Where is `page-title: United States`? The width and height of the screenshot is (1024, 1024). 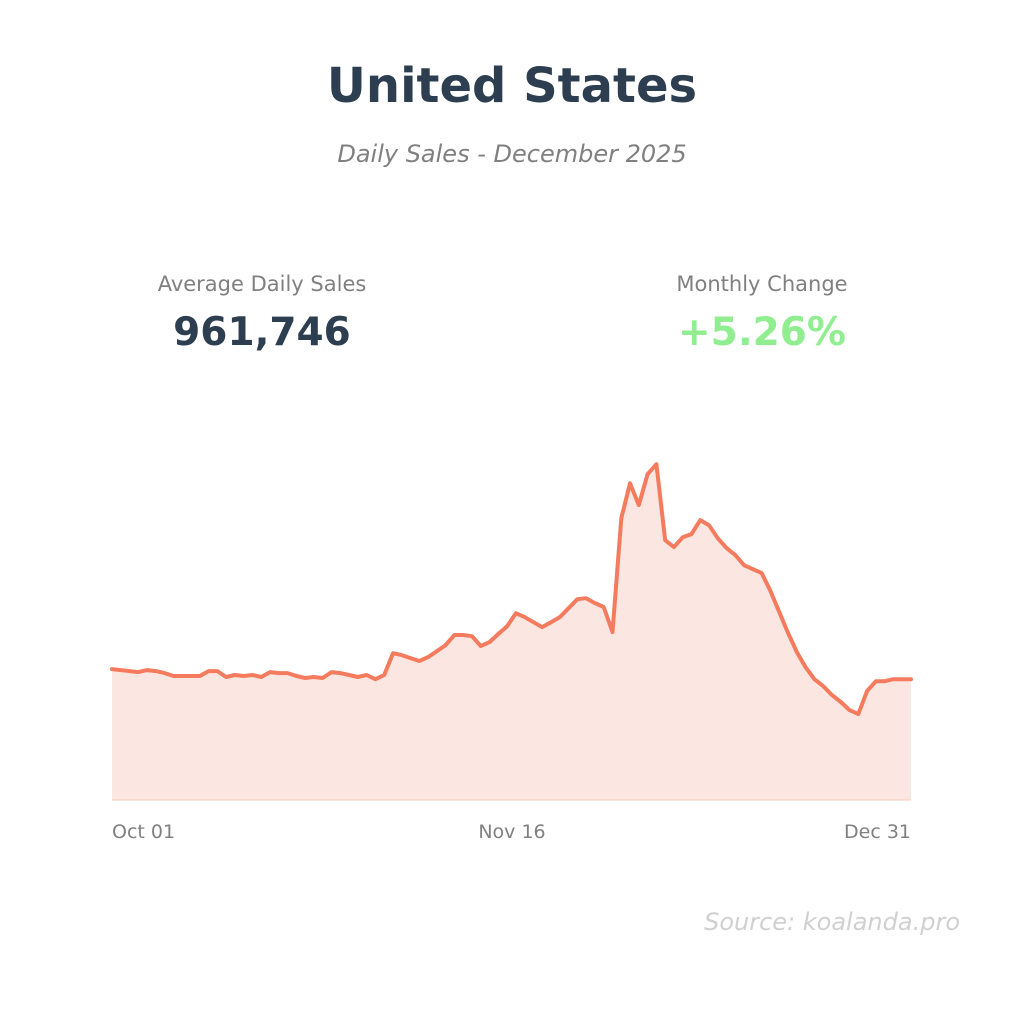 page-title: United States is located at coordinates (512, 86).